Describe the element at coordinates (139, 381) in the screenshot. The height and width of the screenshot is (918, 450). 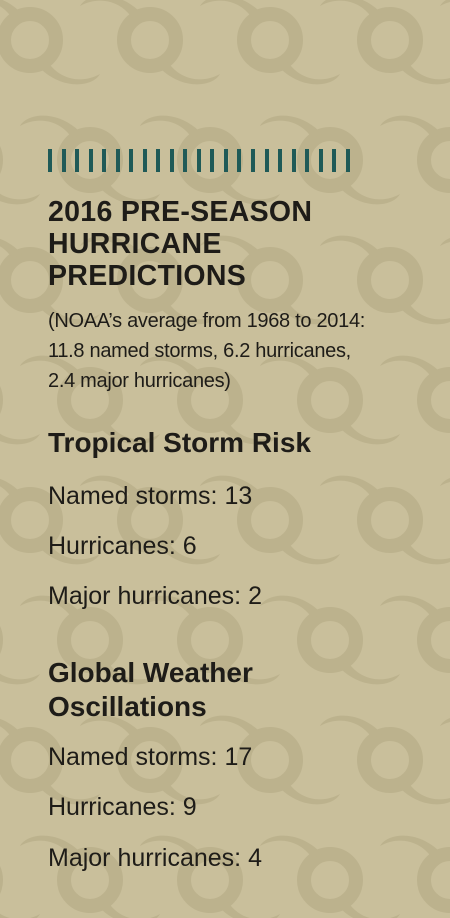
I see `note-line: 2.4 major hurricanes)` at that location.